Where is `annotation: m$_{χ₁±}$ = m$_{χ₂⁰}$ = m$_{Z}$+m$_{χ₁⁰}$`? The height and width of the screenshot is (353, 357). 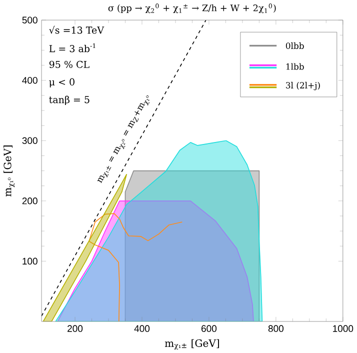 annotation: m$_{χ₁±}$ = m$_{χ₂⁰}$ = m$_{Z}$+m$_{χ₁⁰}$ is located at coordinates (123, 139).